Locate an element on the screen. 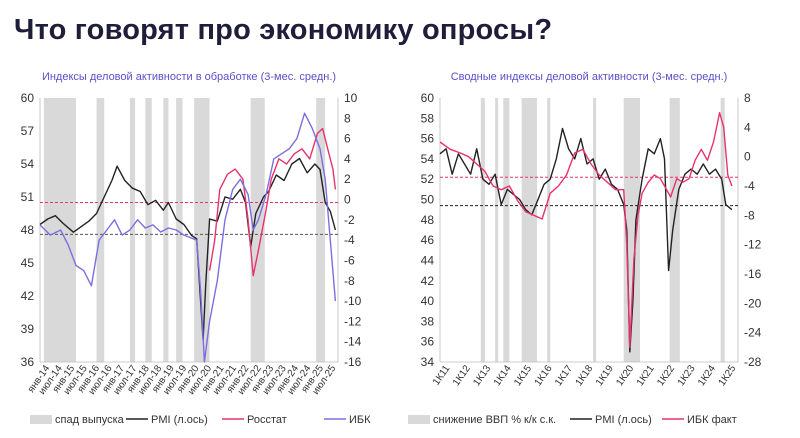  c2-legend-label-1: PMI (л.ось) is located at coordinates (623, 420).